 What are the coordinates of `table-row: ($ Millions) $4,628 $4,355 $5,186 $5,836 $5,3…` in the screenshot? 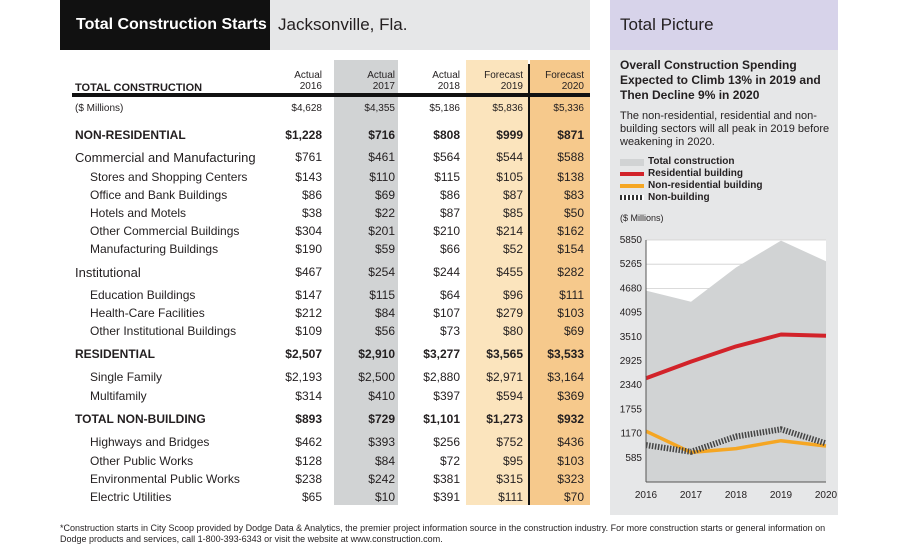 It's located at (325, 111).